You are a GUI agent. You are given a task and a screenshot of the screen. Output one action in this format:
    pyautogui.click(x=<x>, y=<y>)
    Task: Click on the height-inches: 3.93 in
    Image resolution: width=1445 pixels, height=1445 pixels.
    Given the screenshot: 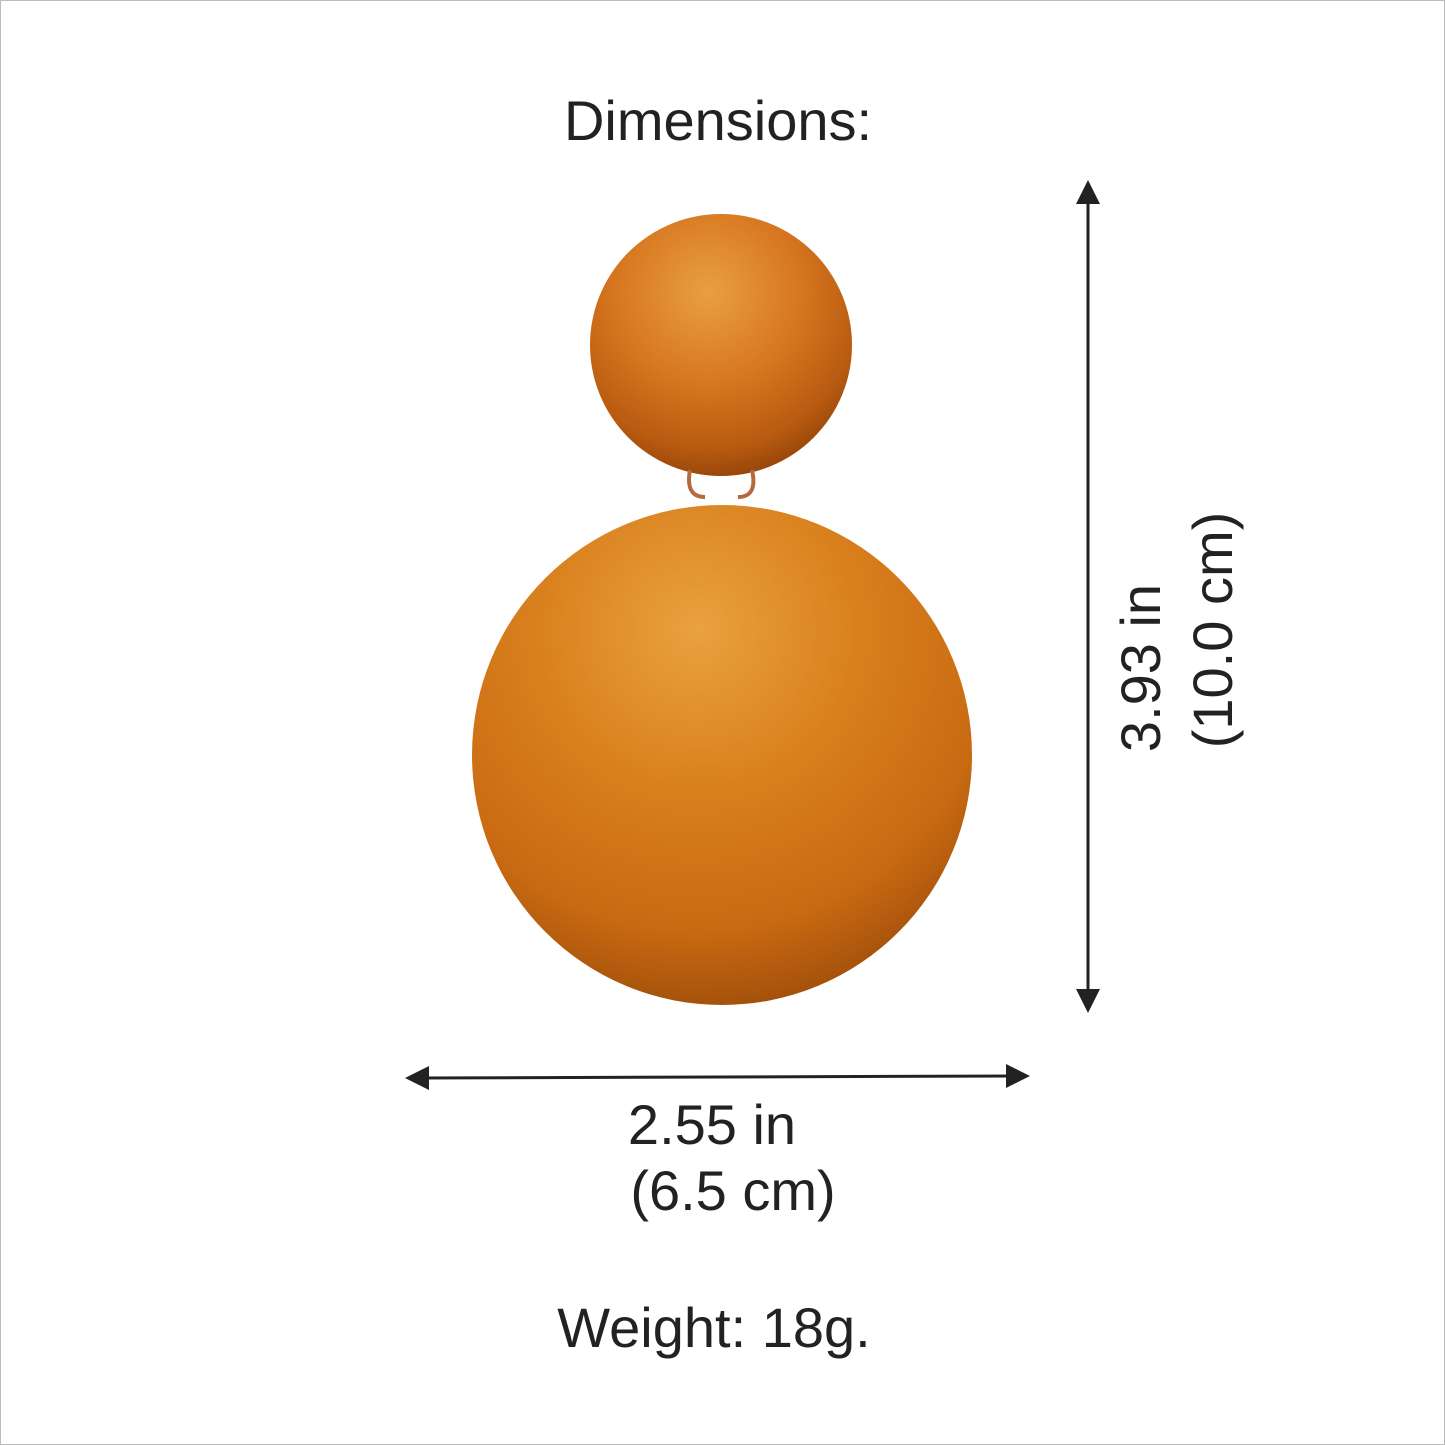 What is the action you would take?
    pyautogui.click(x=1140, y=668)
    